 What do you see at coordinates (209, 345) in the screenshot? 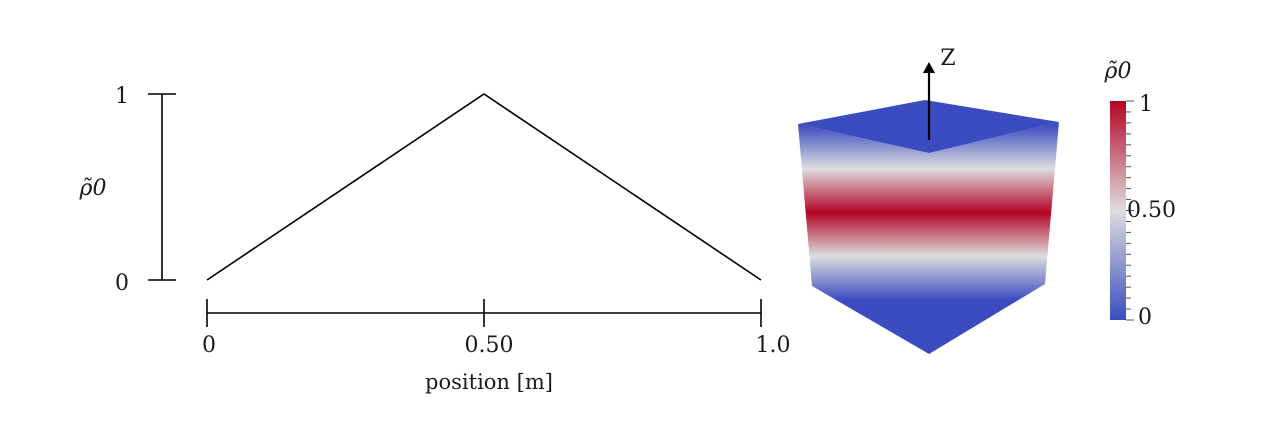
I see `x-tick-label: 0` at bounding box center [209, 345].